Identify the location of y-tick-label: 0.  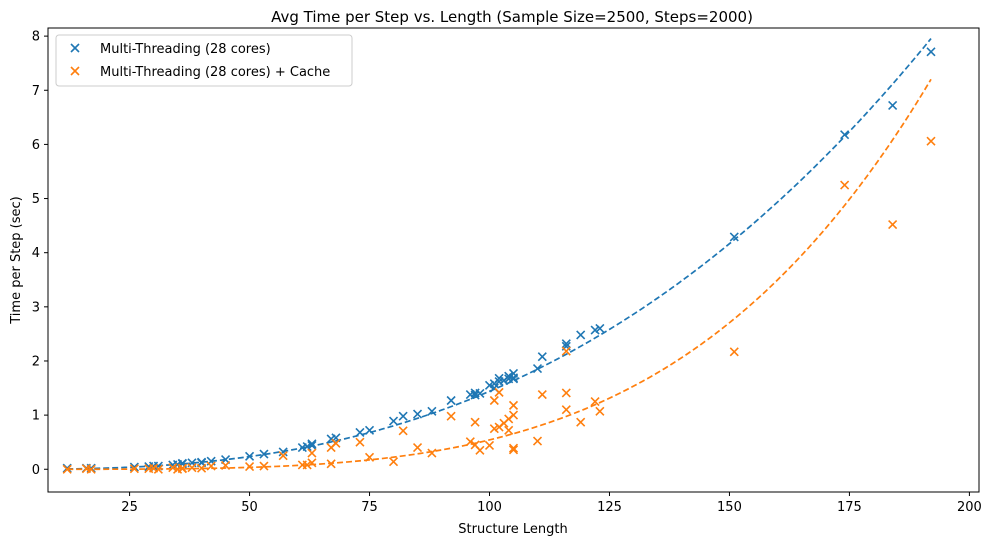
(36, 470).